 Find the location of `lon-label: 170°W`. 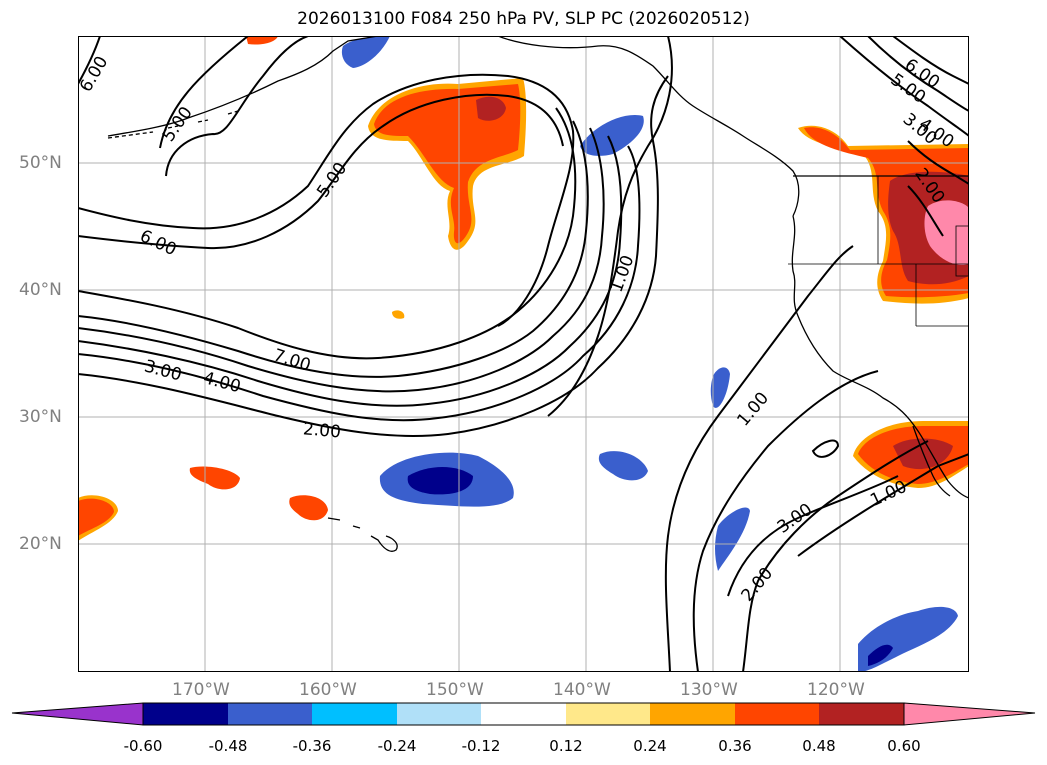

lon-label: 170°W is located at coordinates (201, 690).